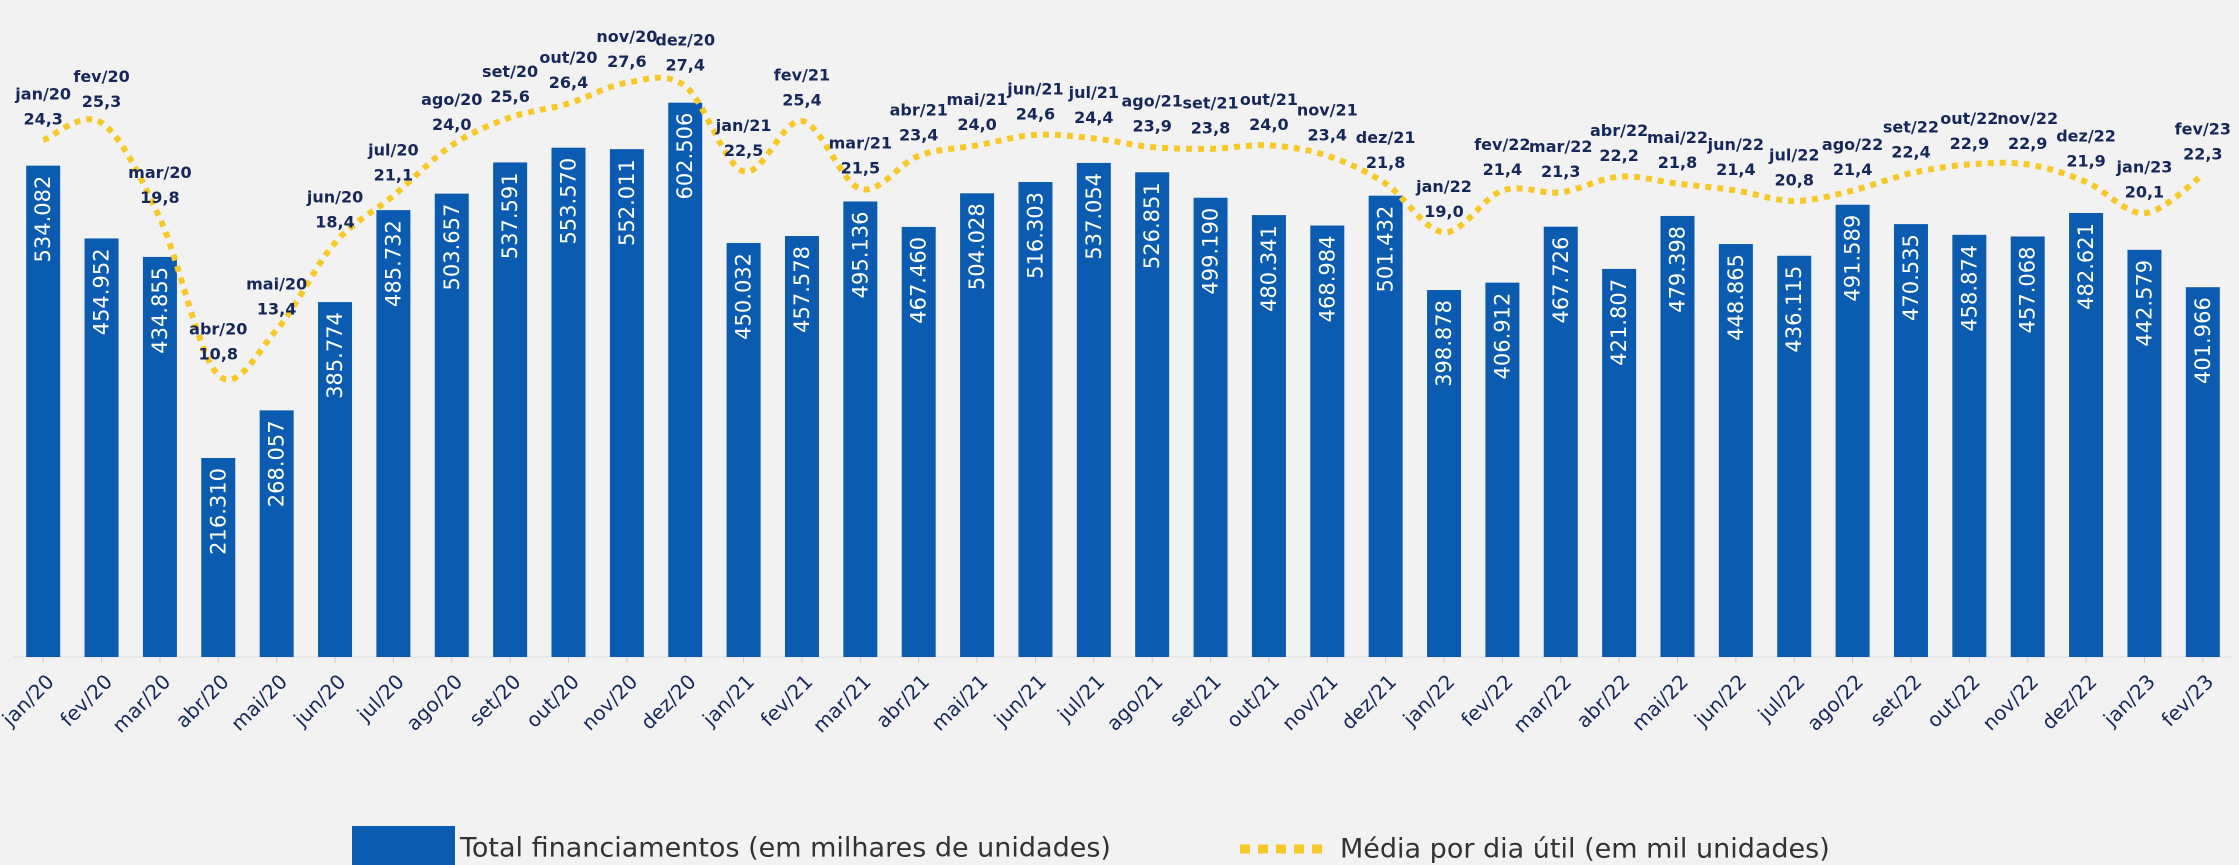  Describe the element at coordinates (42, 94) in the screenshot. I see `line-month-label: jan/20` at that location.